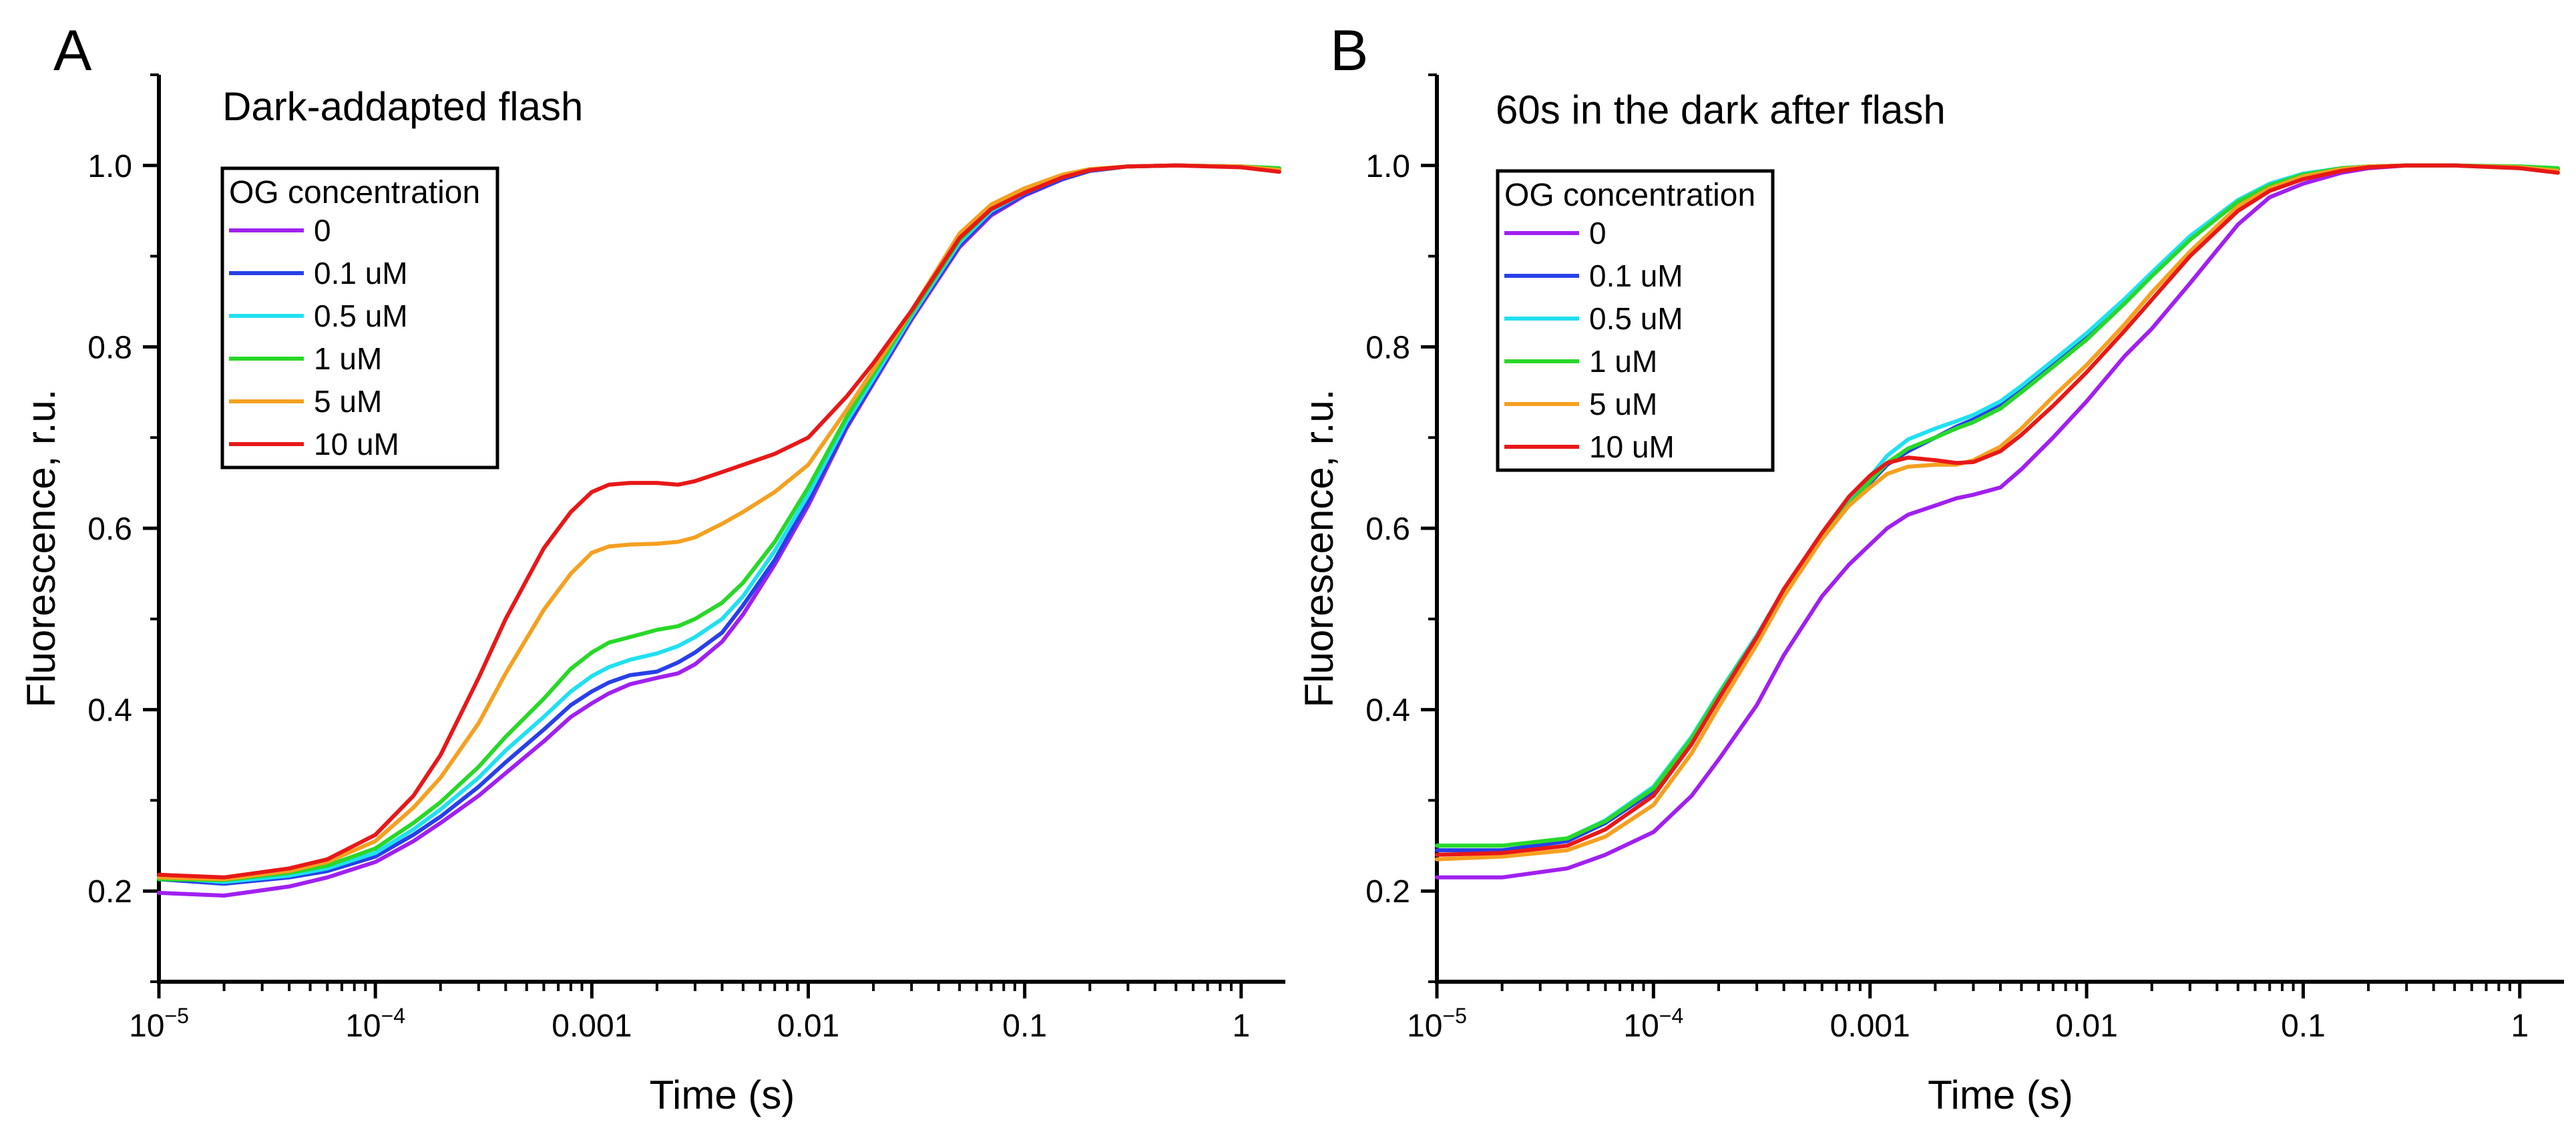 The width and height of the screenshot is (2576, 1134). Describe the element at coordinates (402, 106) in the screenshot. I see `chart-title: Dark-addapted flash` at that location.